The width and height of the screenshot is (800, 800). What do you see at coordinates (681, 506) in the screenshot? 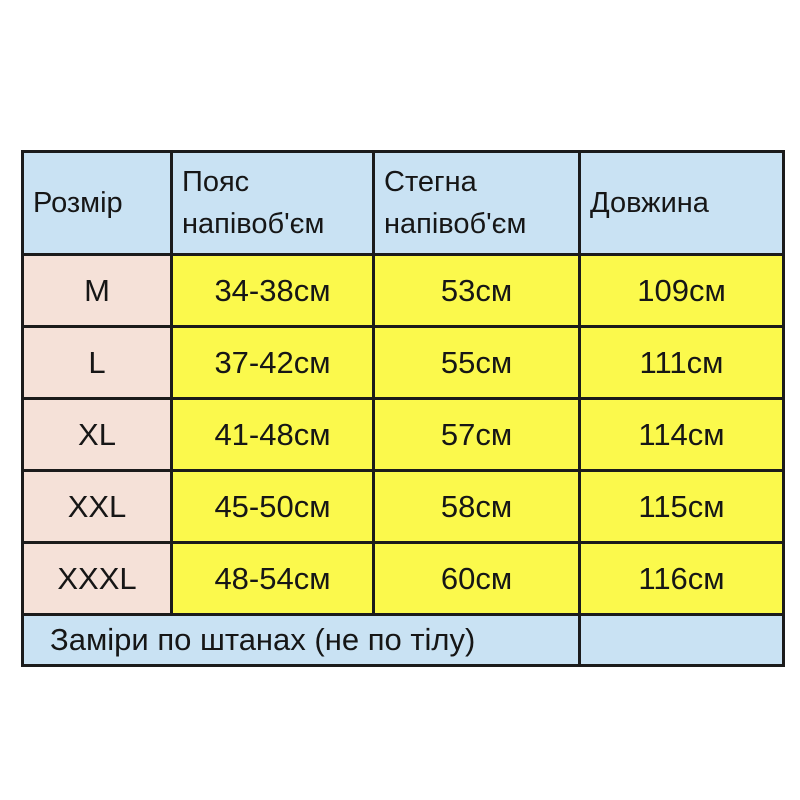
I see `length-value: 115см` at bounding box center [681, 506].